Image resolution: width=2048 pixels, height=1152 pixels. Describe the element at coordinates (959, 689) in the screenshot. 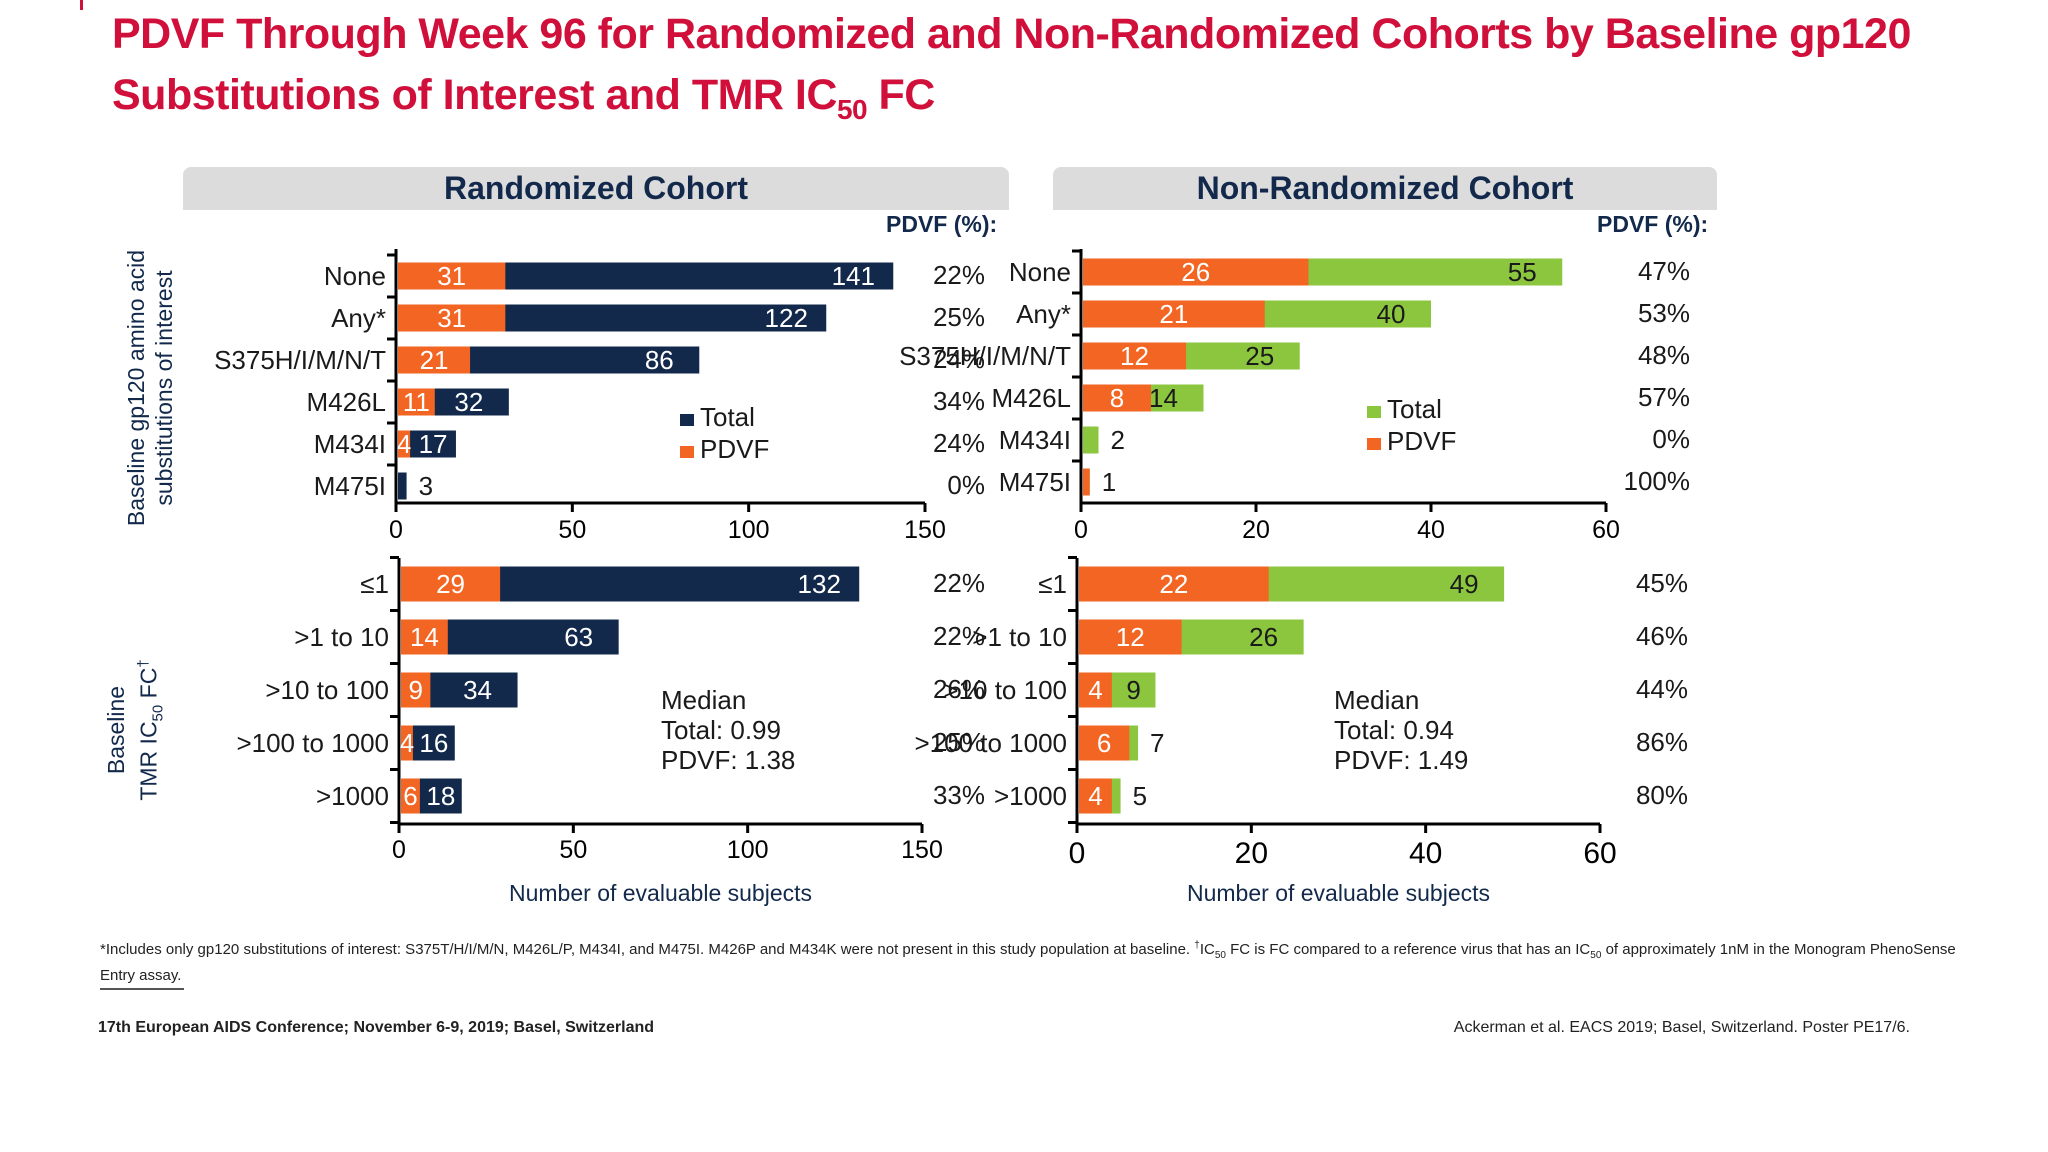

I see `rand-fc-pdvf-pct-label: 26%` at that location.